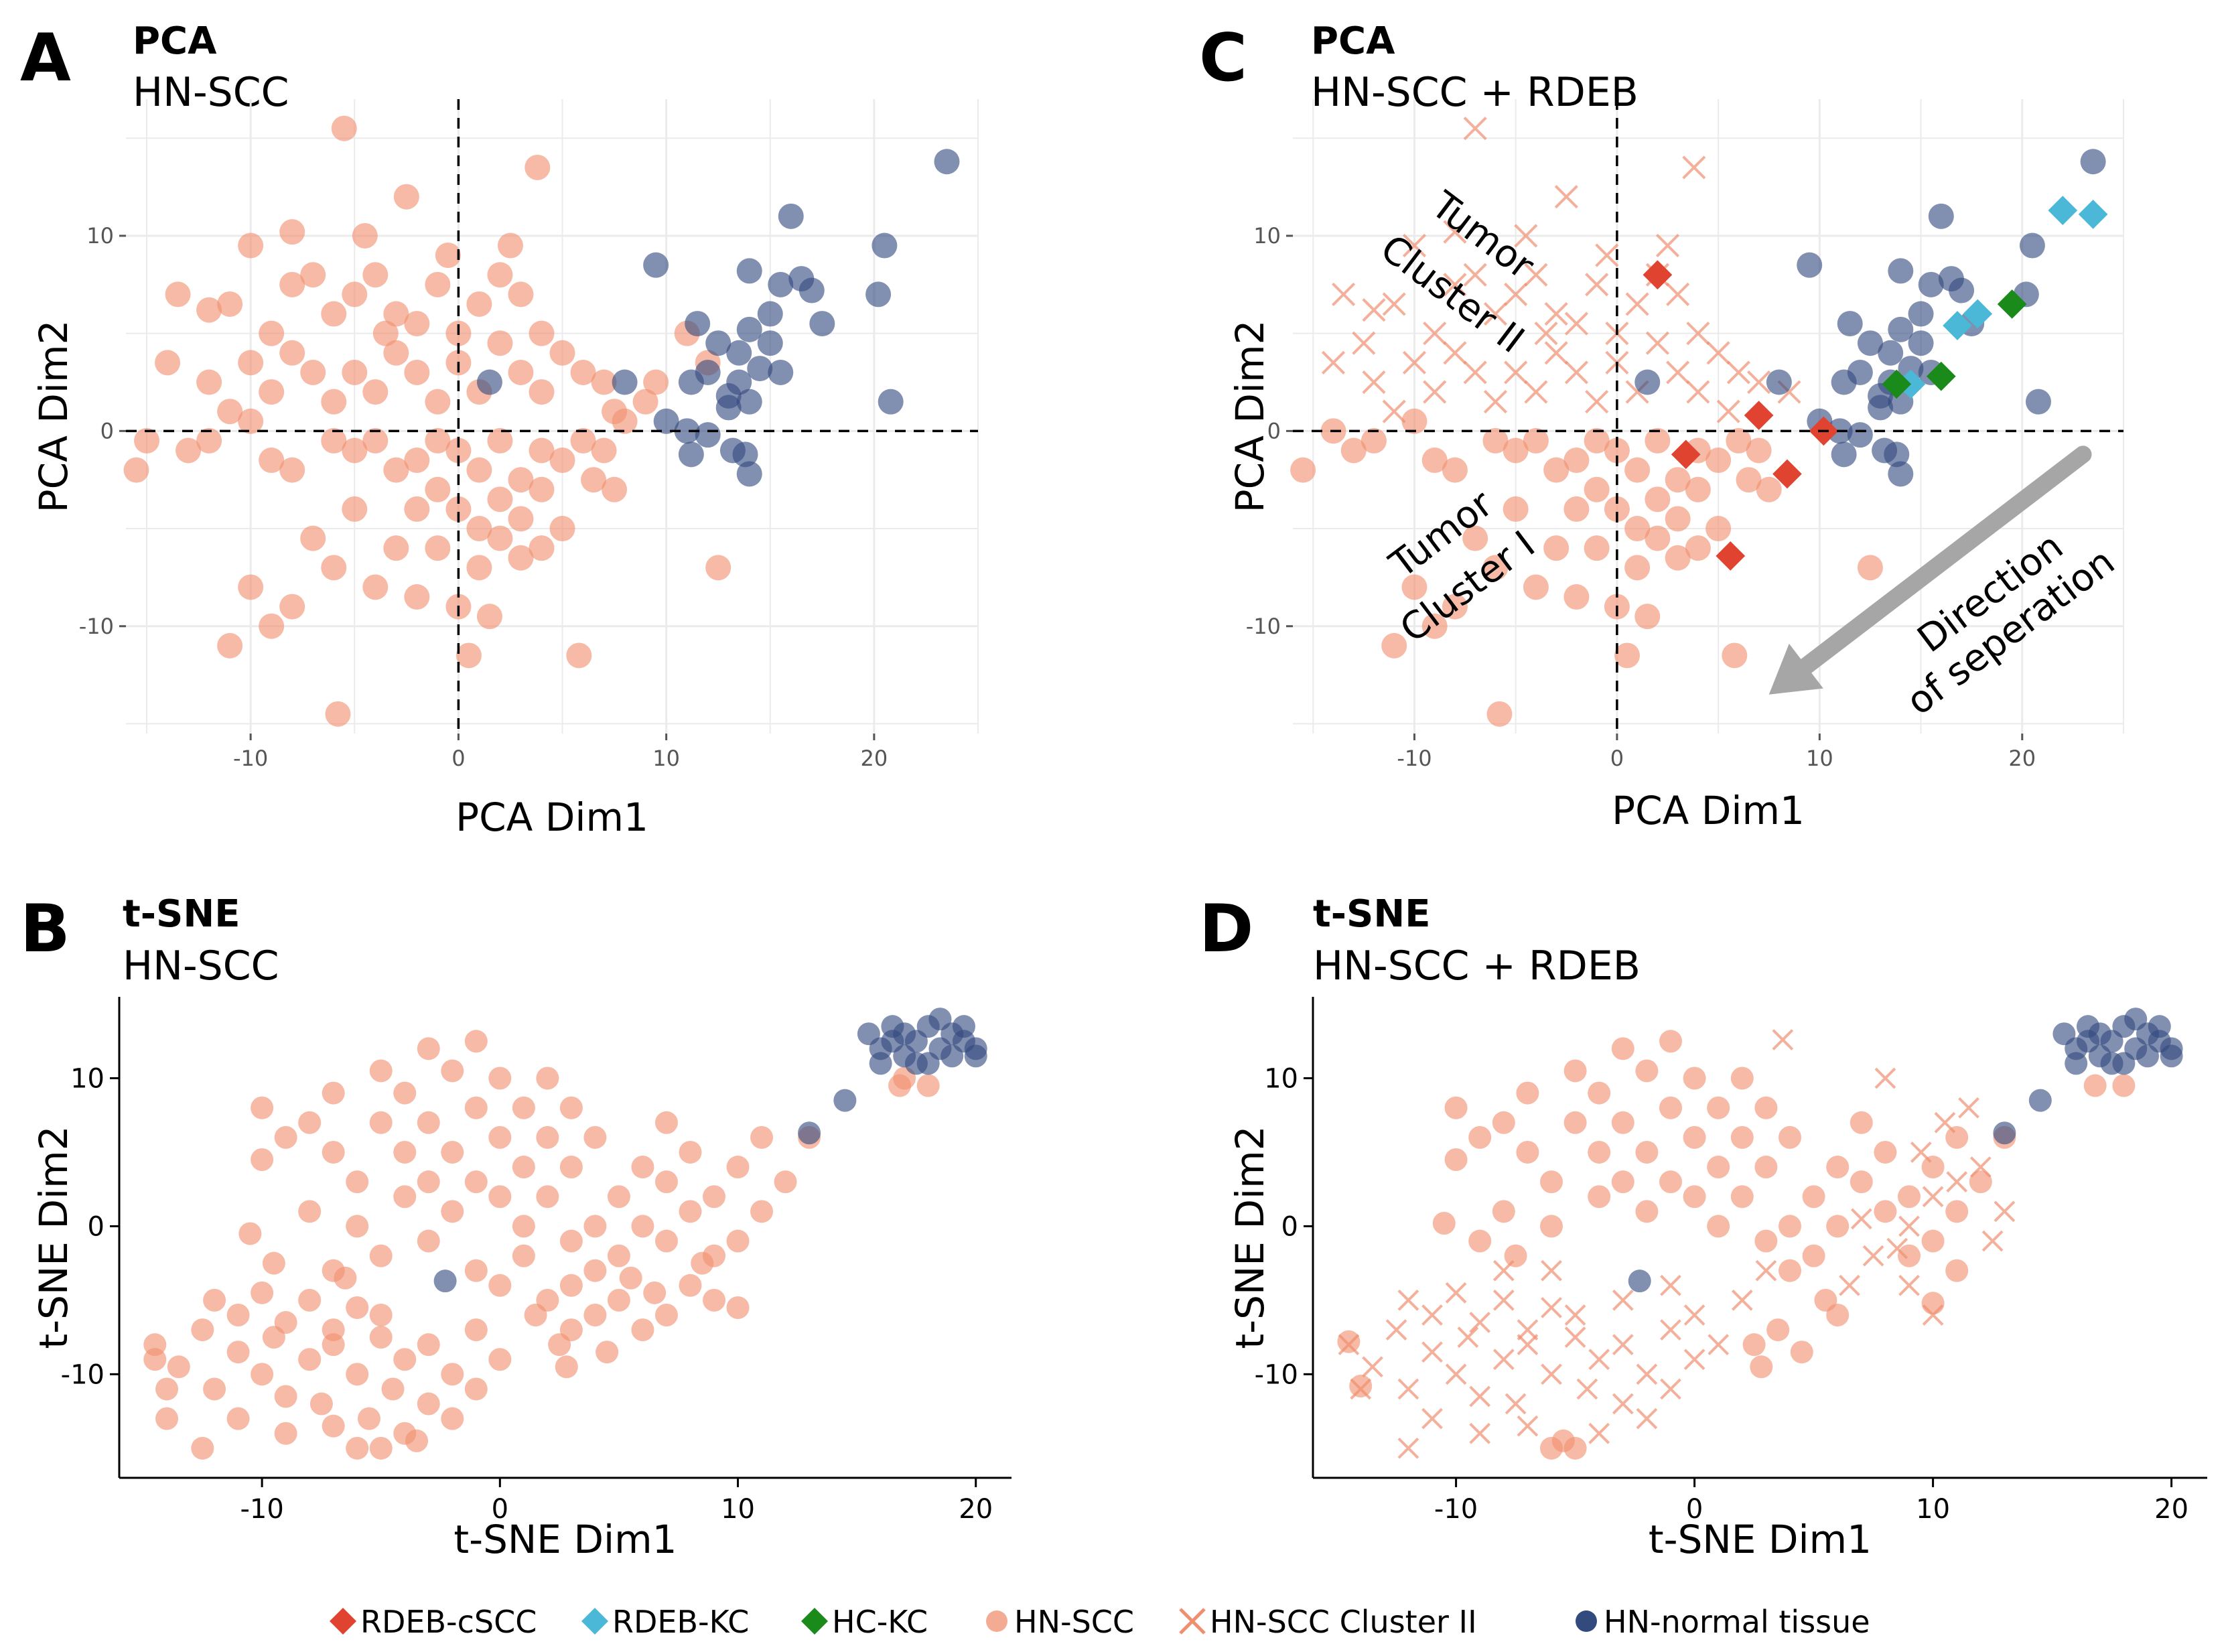 This screenshot has height=1652, width=2230. Describe the element at coordinates (2022, 758) in the screenshot. I see `panel-c-x-tick-label: 20` at that location.